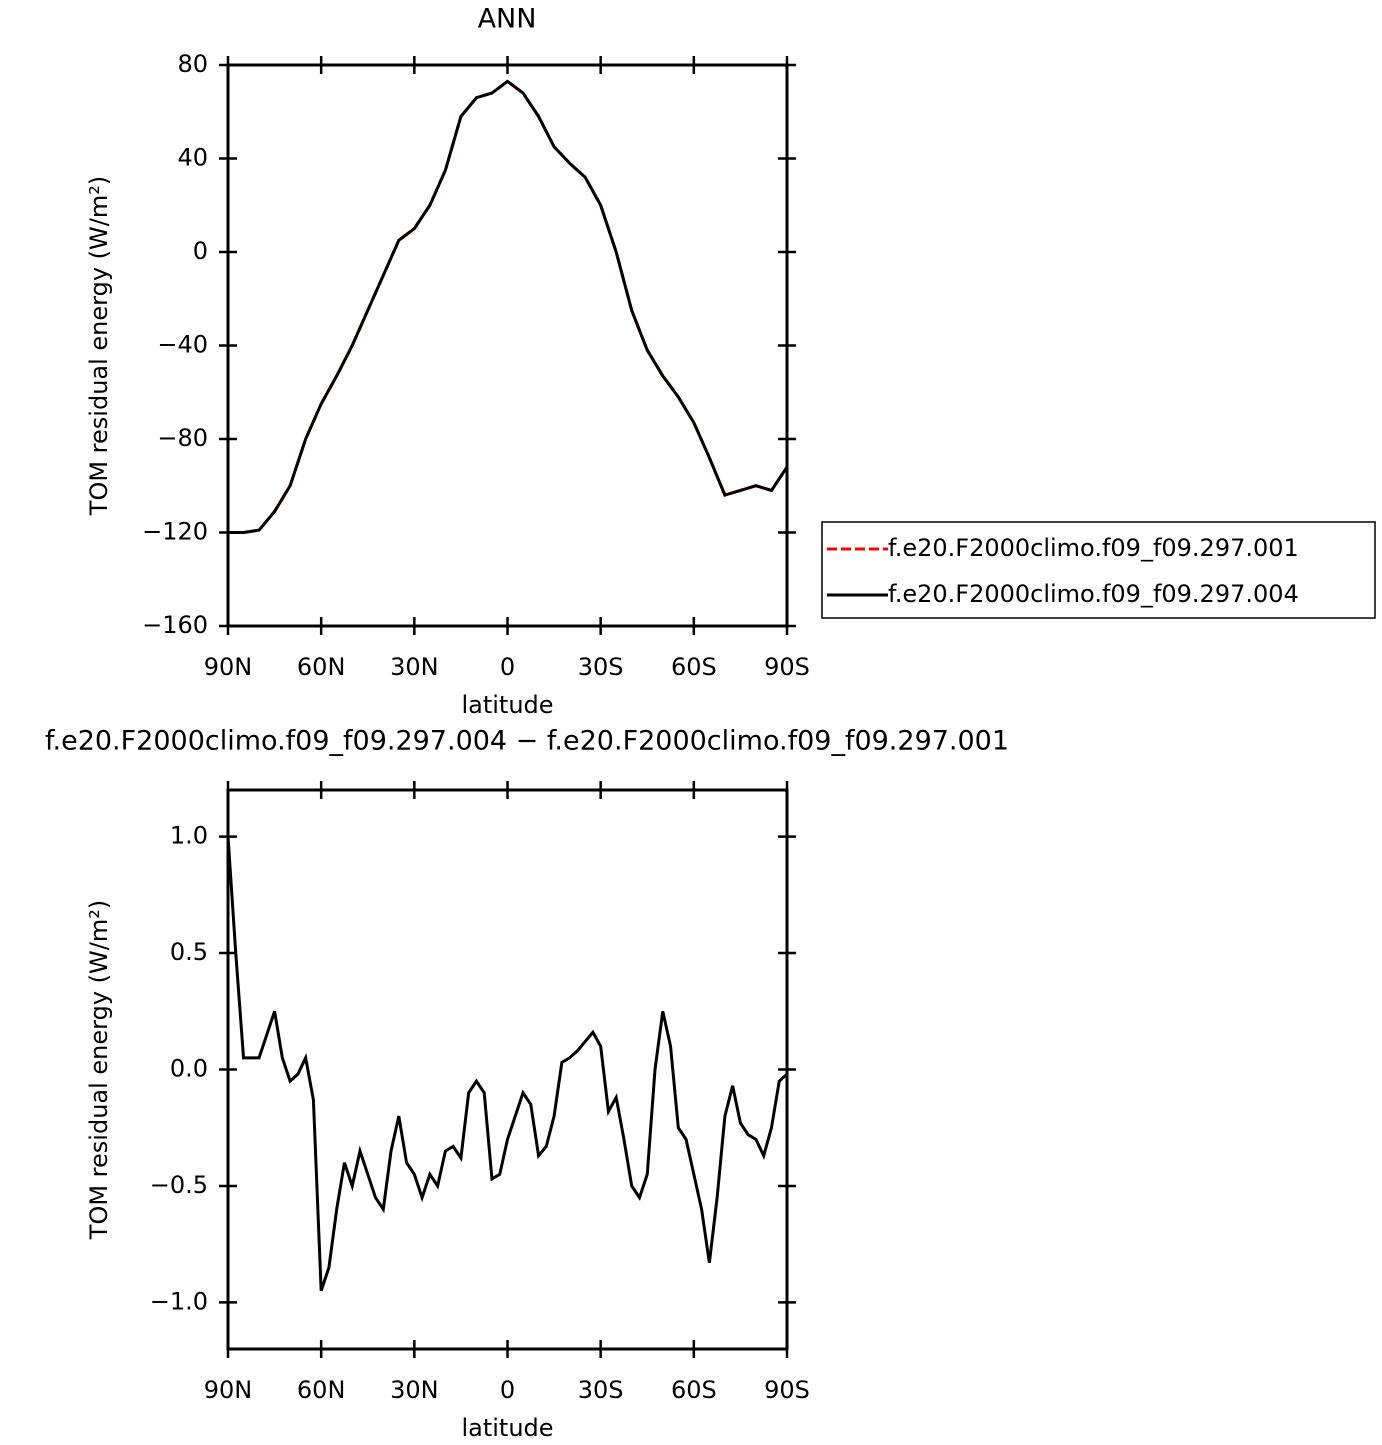 The image size is (1382, 1445). I want to click on y-tick-label: 0.5, so click(189, 952).